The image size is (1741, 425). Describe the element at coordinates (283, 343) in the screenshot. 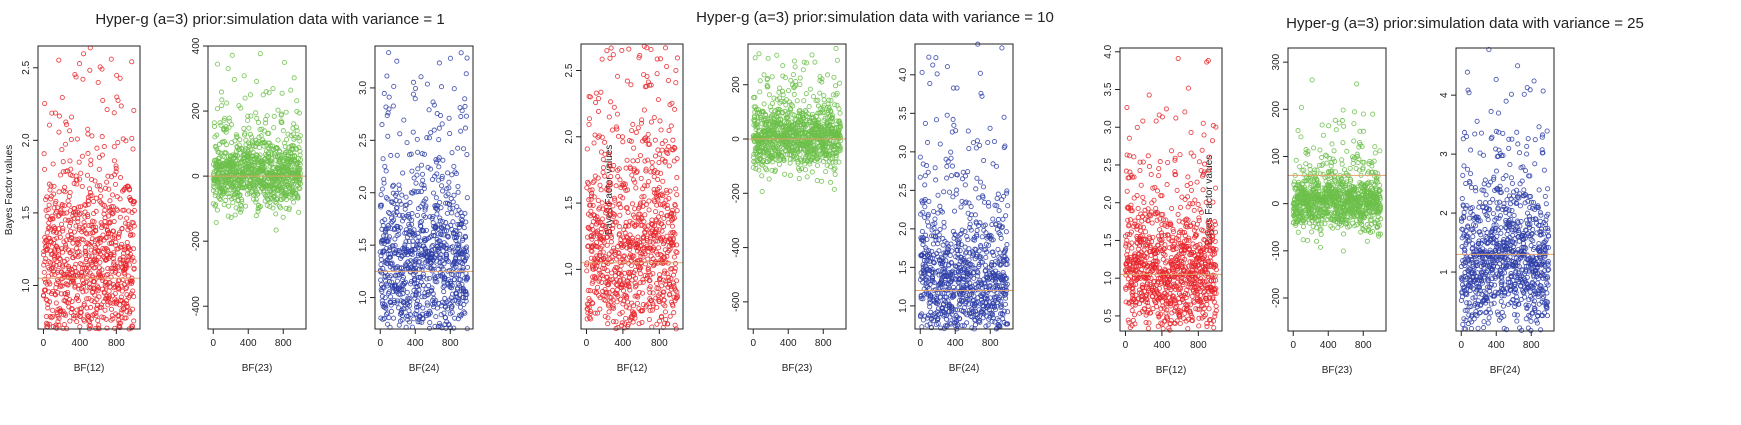

I see `x-tick-label: 800` at that location.